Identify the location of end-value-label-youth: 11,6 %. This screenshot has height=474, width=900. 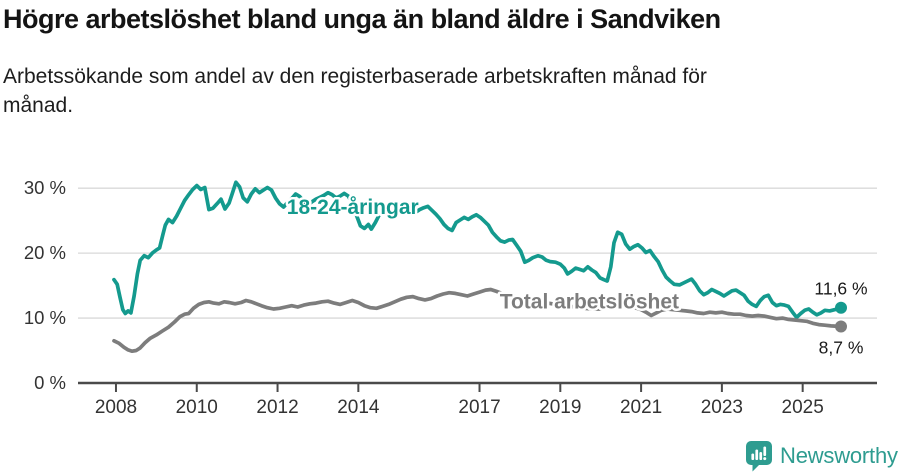
(840, 289).